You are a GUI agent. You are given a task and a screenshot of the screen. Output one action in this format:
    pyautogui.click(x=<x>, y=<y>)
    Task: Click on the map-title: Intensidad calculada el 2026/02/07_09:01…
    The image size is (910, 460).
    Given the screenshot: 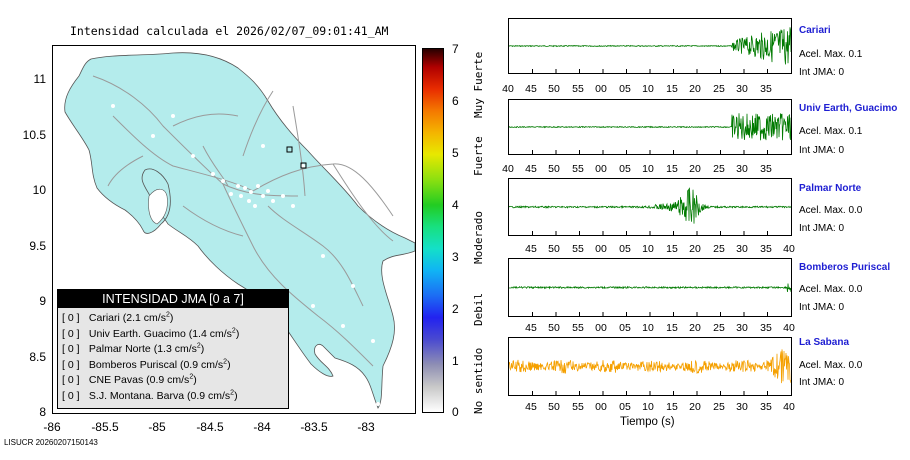 What is the action you would take?
    pyautogui.click(x=229, y=31)
    